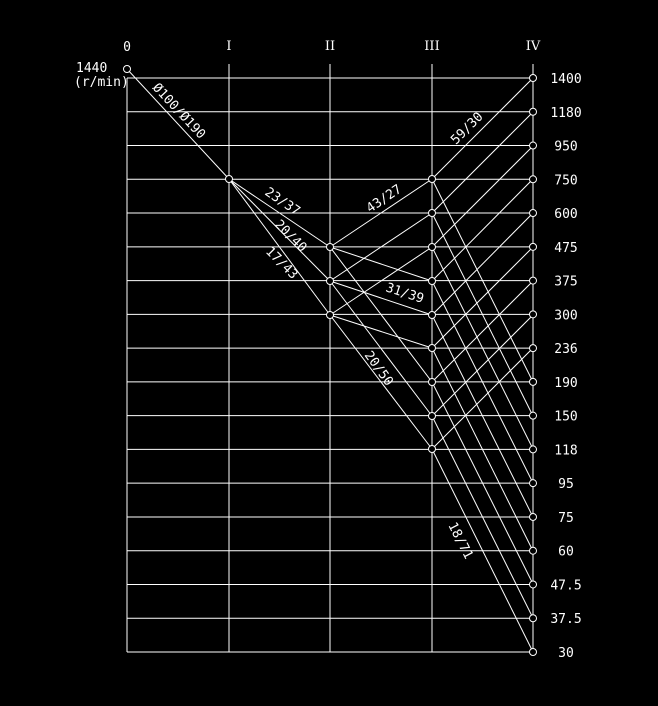 The height and width of the screenshot is (706, 658). Describe the element at coordinates (405, 294) in the screenshot. I see `ratio-label-31-39: 31/39` at that location.